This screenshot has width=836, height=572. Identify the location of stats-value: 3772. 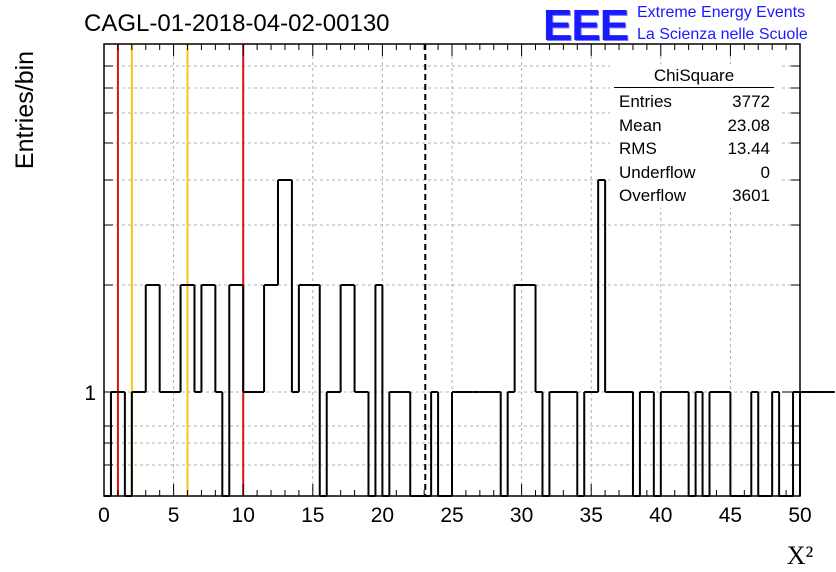
(751, 101).